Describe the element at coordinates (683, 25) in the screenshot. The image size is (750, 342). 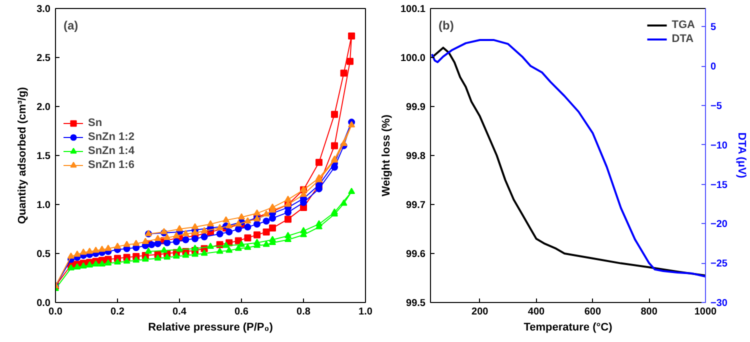
I see `legend-label: TGA` at that location.